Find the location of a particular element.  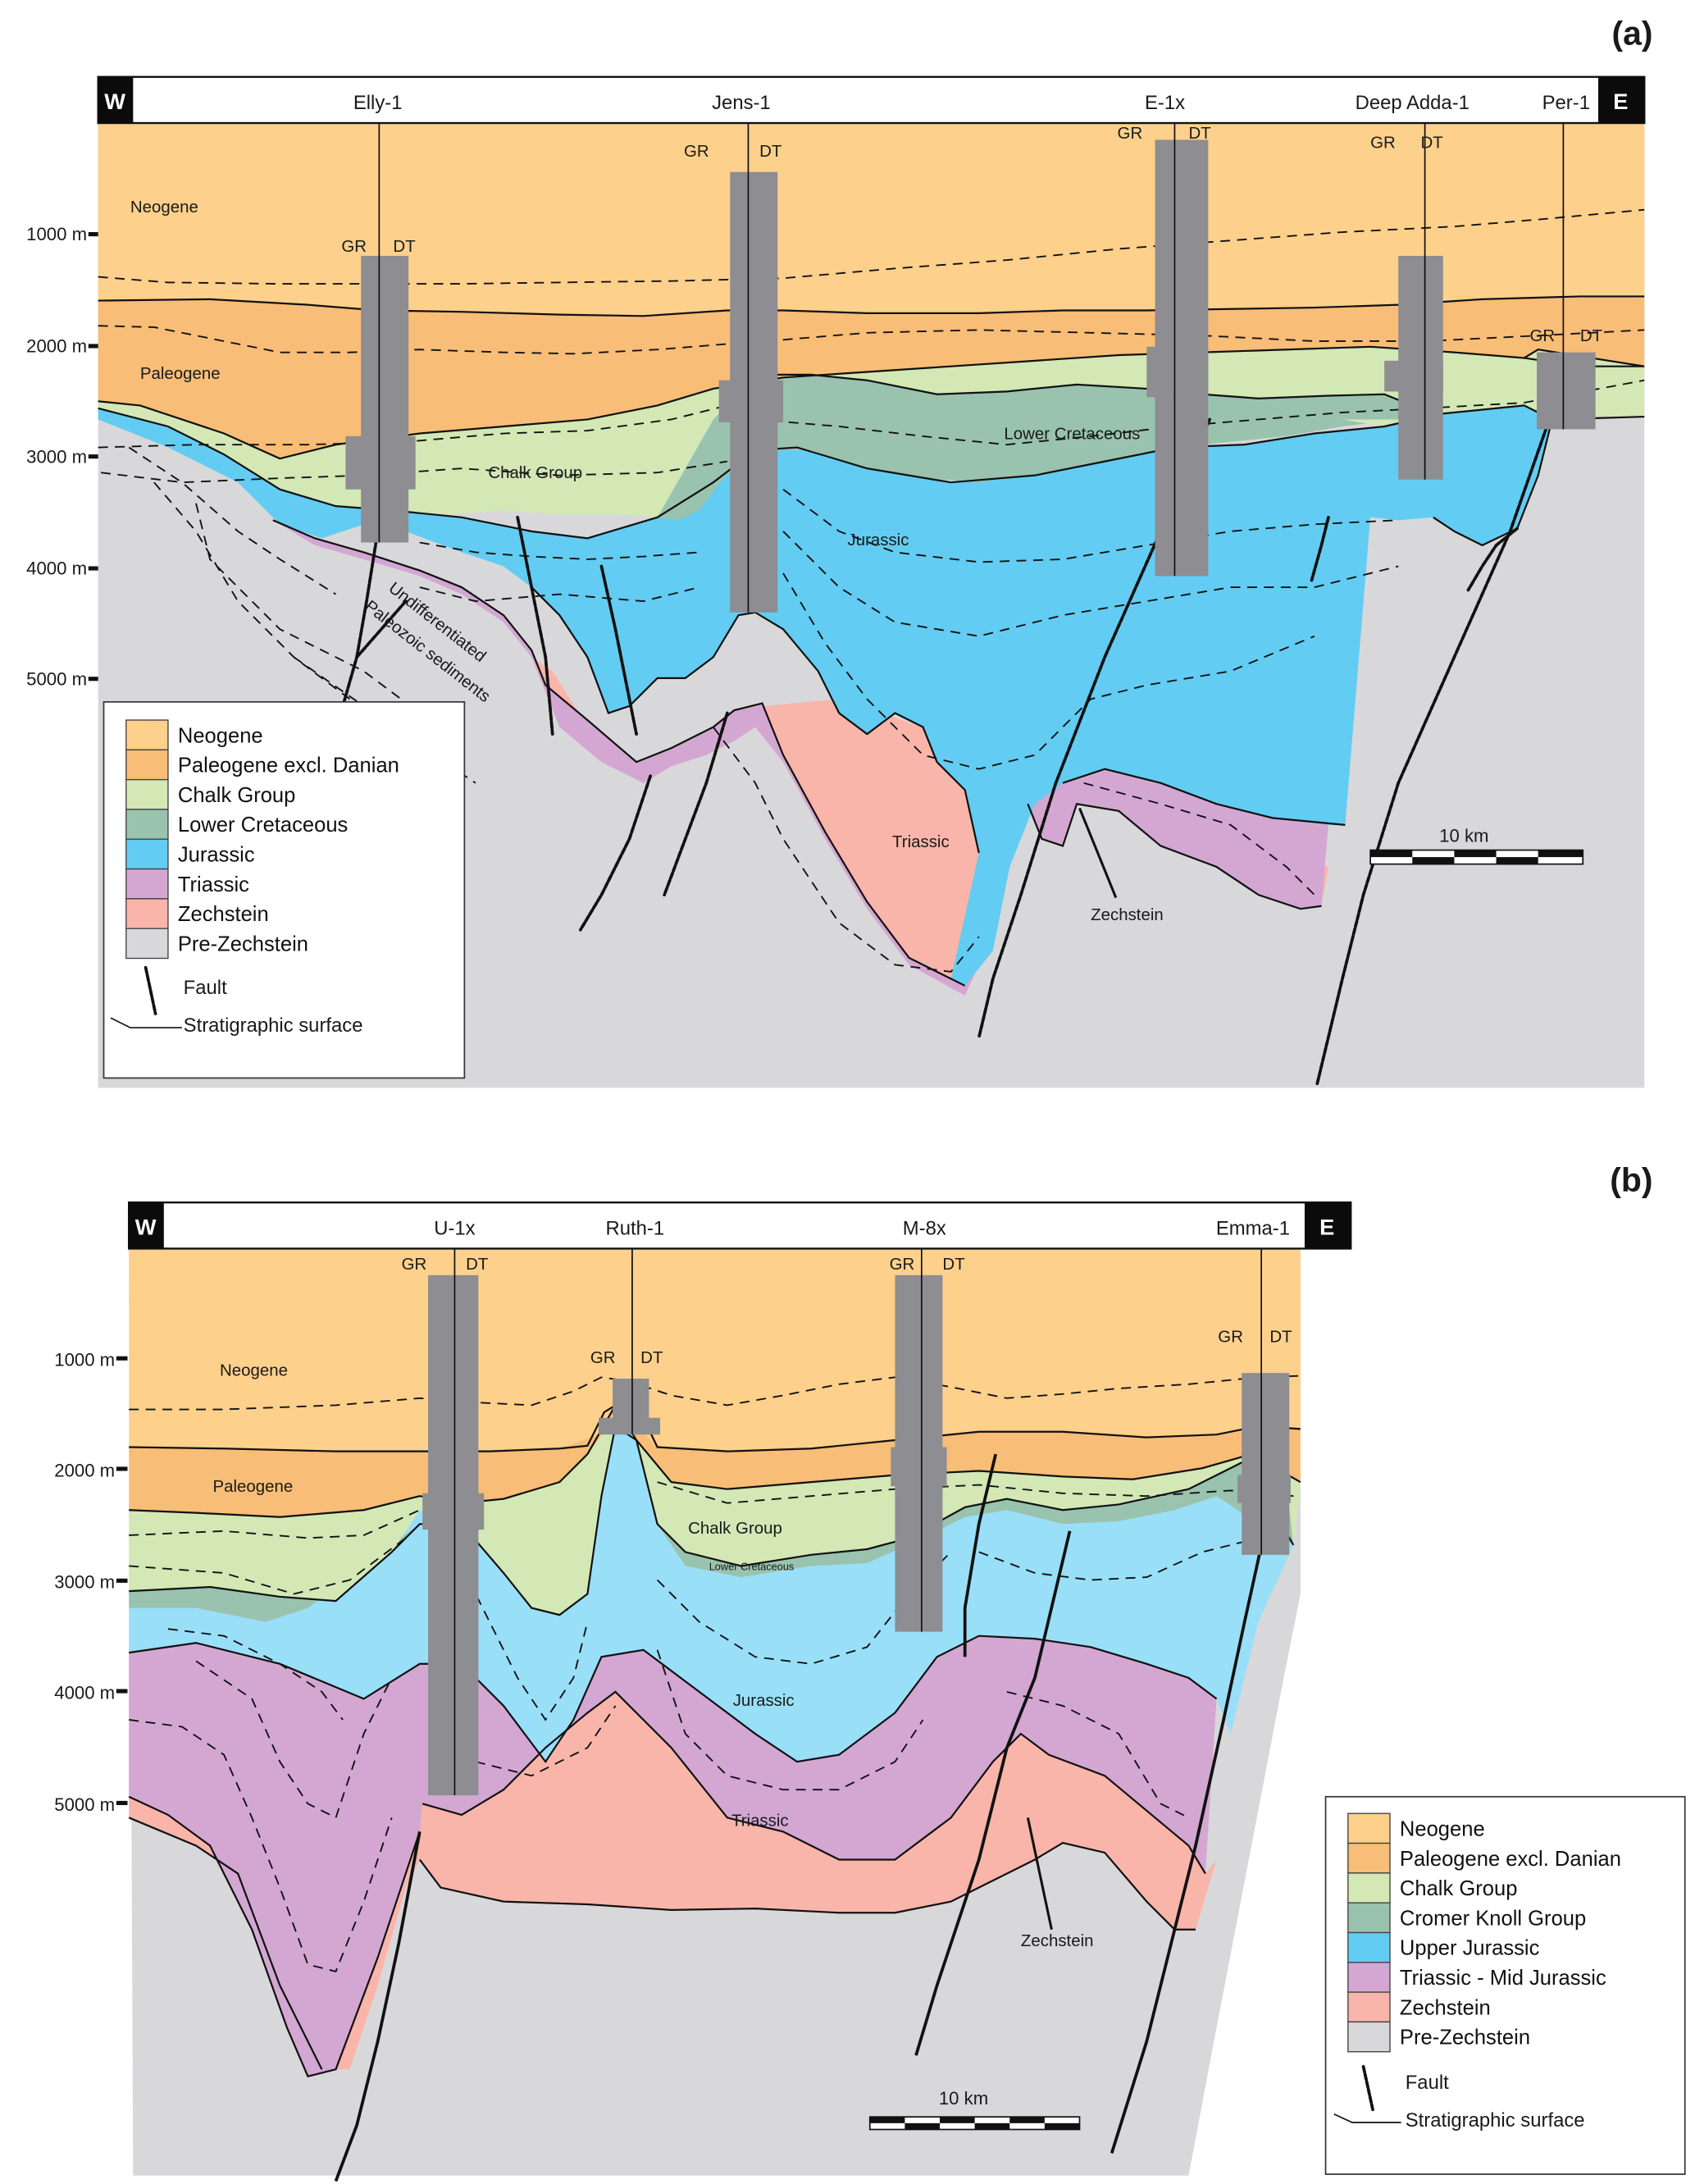

jurassic-unit-b is located at coordinates (711, 1593).